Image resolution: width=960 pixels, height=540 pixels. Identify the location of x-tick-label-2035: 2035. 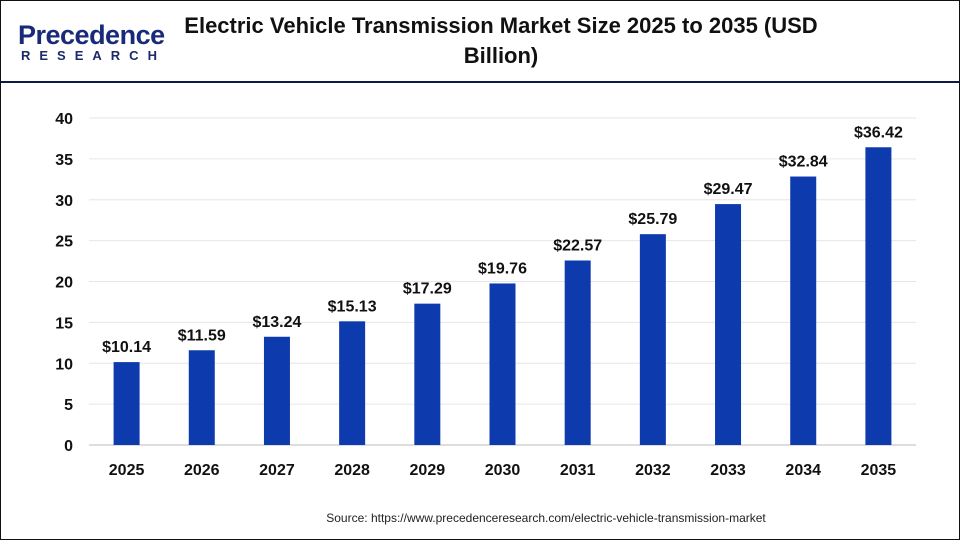
(879, 470).